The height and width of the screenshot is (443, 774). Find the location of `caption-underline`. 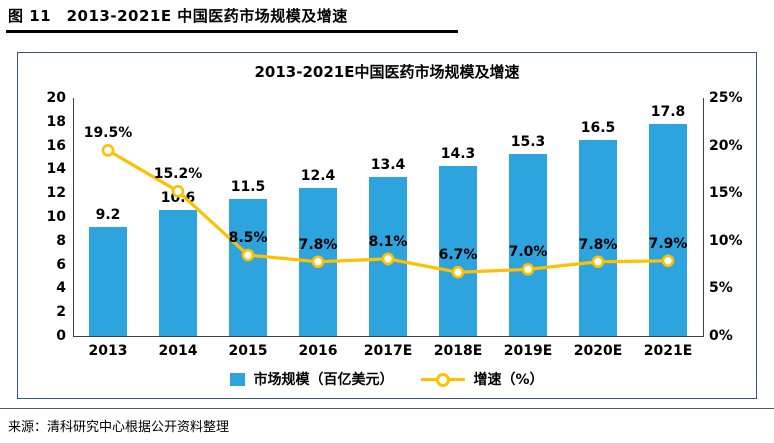

caption-underline is located at coordinates (232, 31).